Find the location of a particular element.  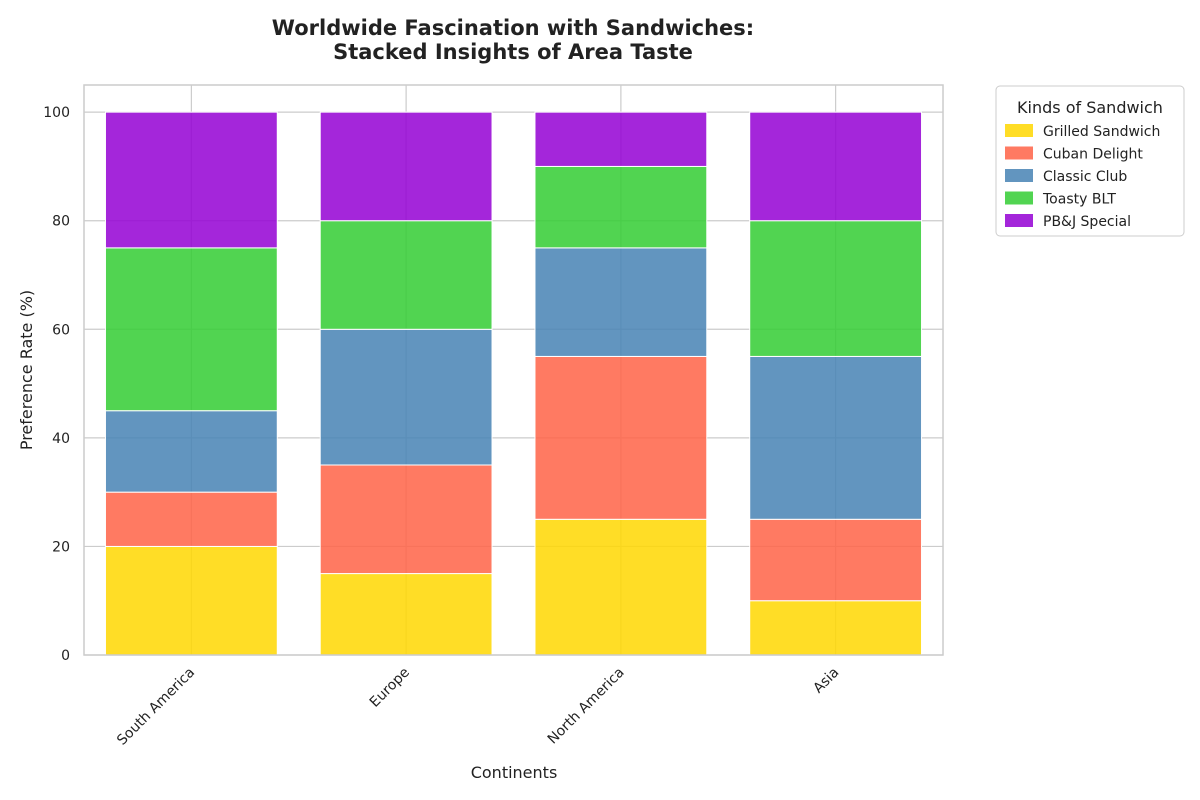

x-tick-label: South America is located at coordinates (156, 707).